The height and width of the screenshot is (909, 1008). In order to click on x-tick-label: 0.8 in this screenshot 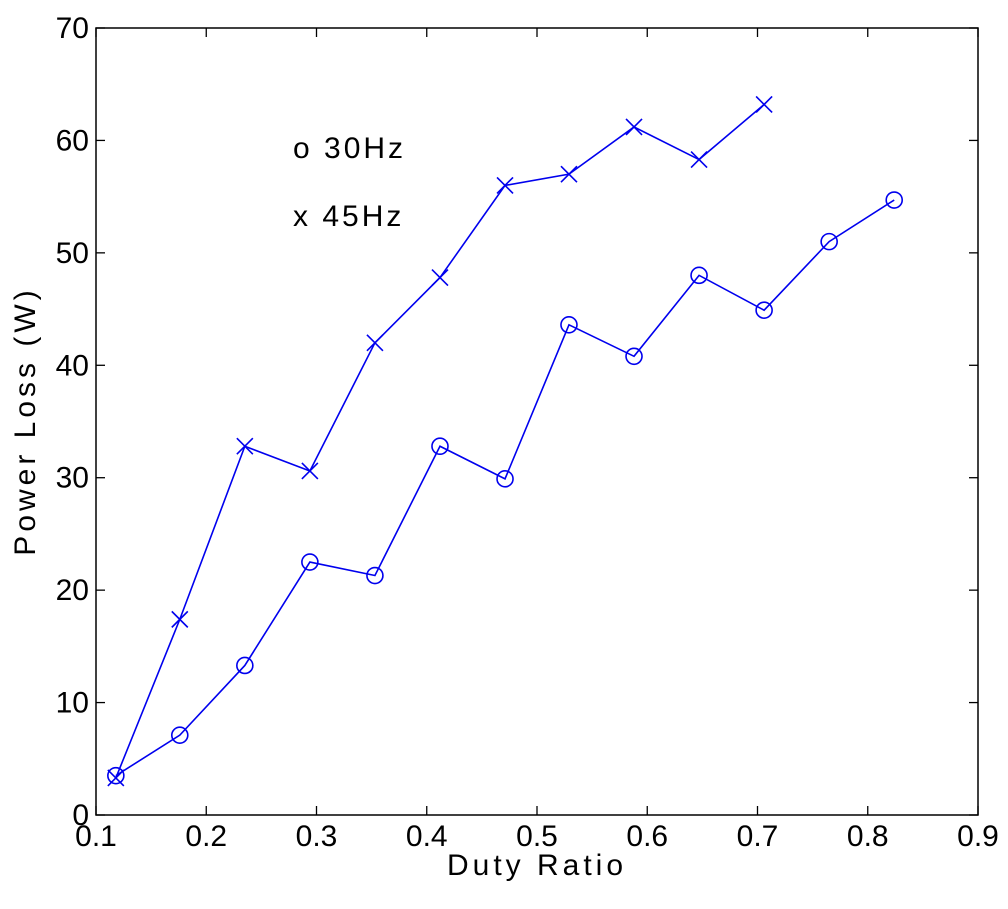, I will do `click(868, 836)`.